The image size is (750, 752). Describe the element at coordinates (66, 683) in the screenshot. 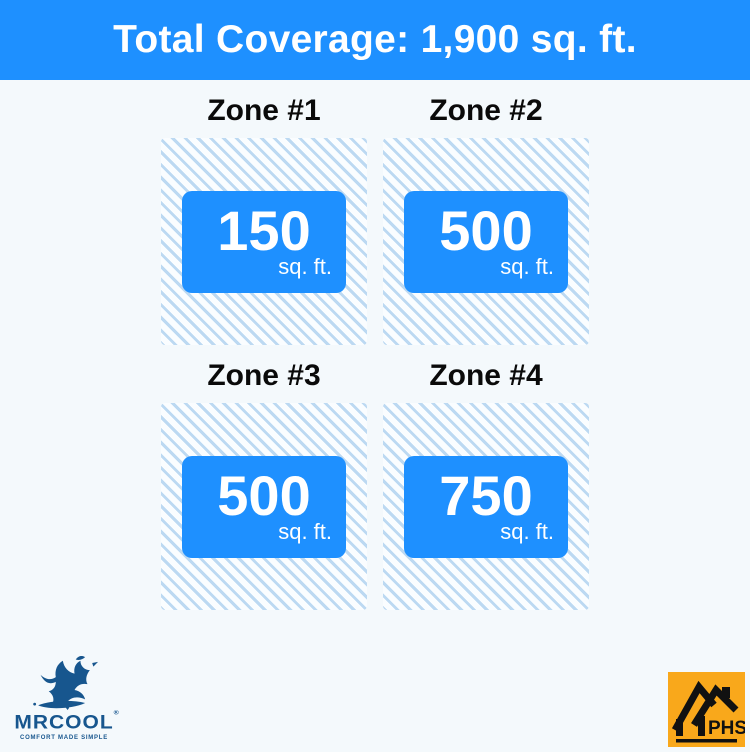

I see `mrcool-polar-bear-icon` at that location.